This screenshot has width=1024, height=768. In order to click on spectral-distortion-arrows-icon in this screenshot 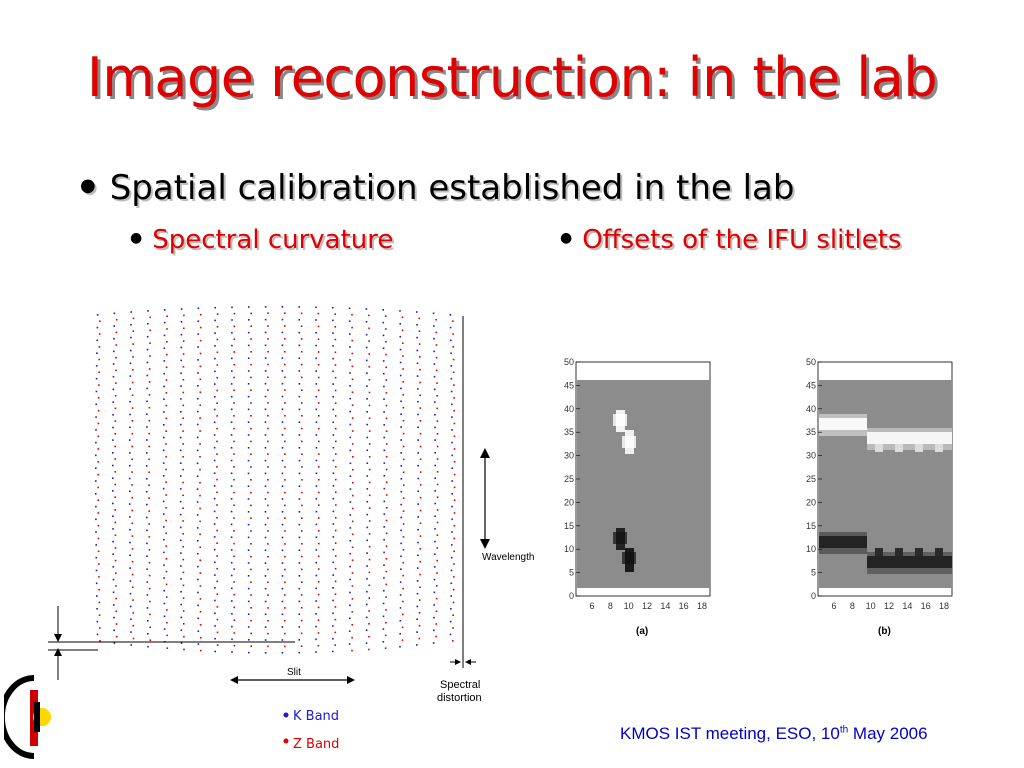, I will do `click(463, 662)`.